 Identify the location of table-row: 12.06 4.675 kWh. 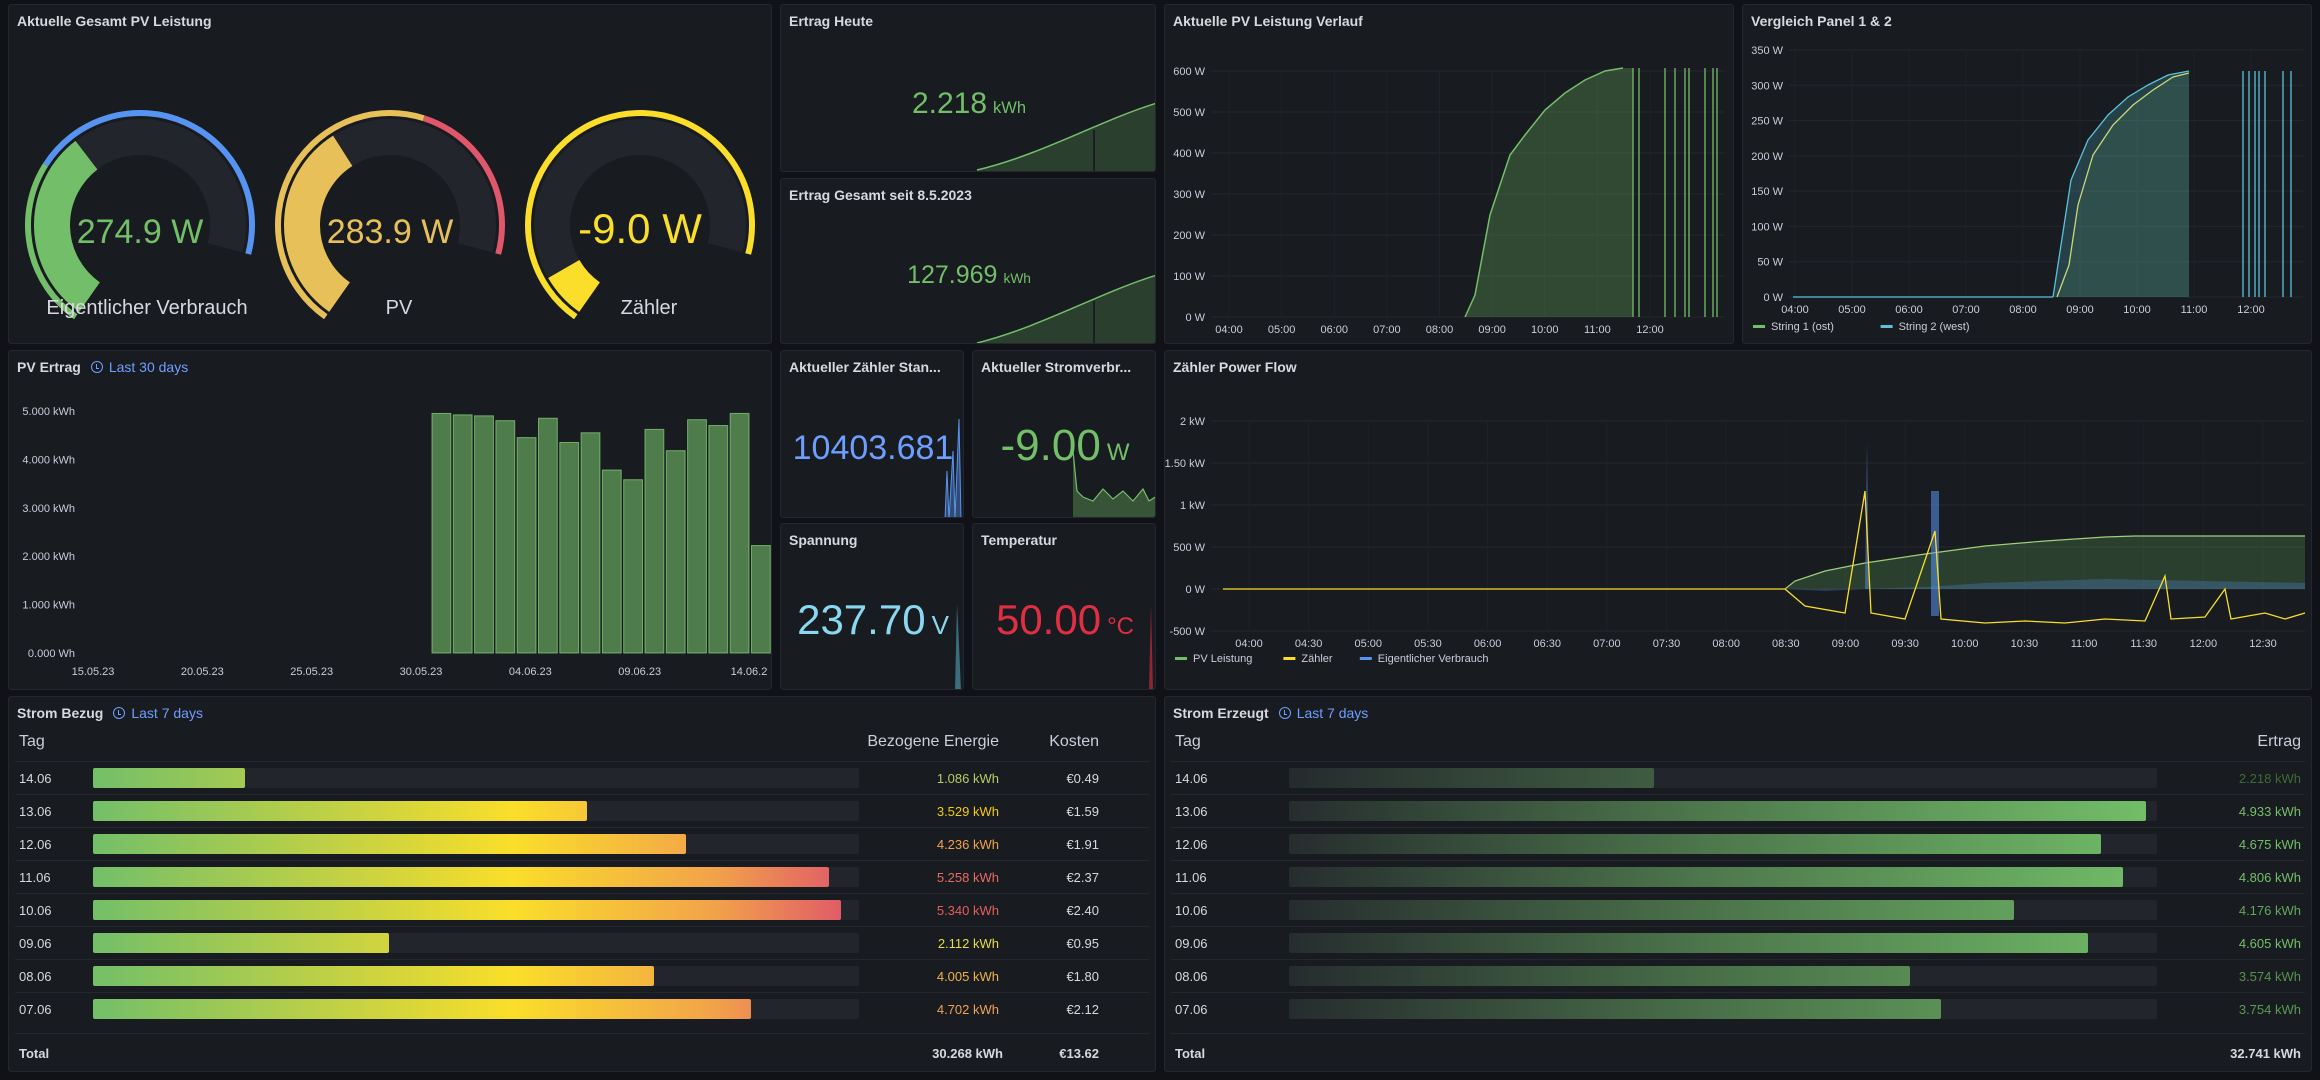
(1738, 843).